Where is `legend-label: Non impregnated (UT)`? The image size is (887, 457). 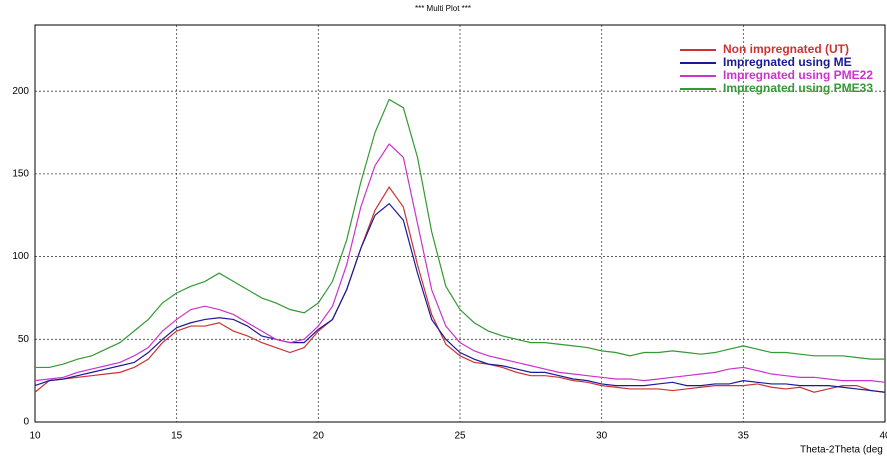 legend-label: Non impregnated (UT) is located at coordinates (786, 49).